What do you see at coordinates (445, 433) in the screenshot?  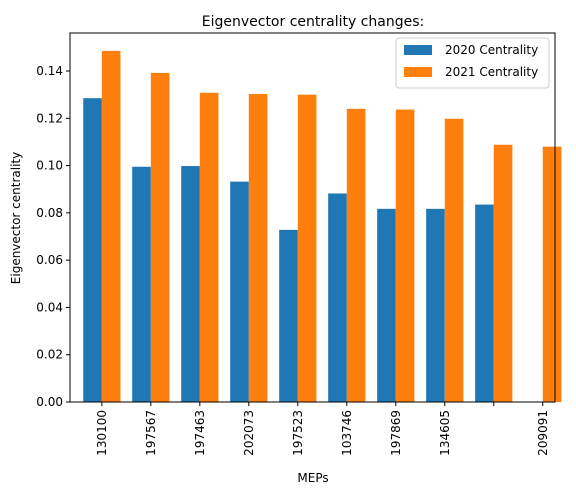 I see `x-tick-label: 134605` at bounding box center [445, 433].